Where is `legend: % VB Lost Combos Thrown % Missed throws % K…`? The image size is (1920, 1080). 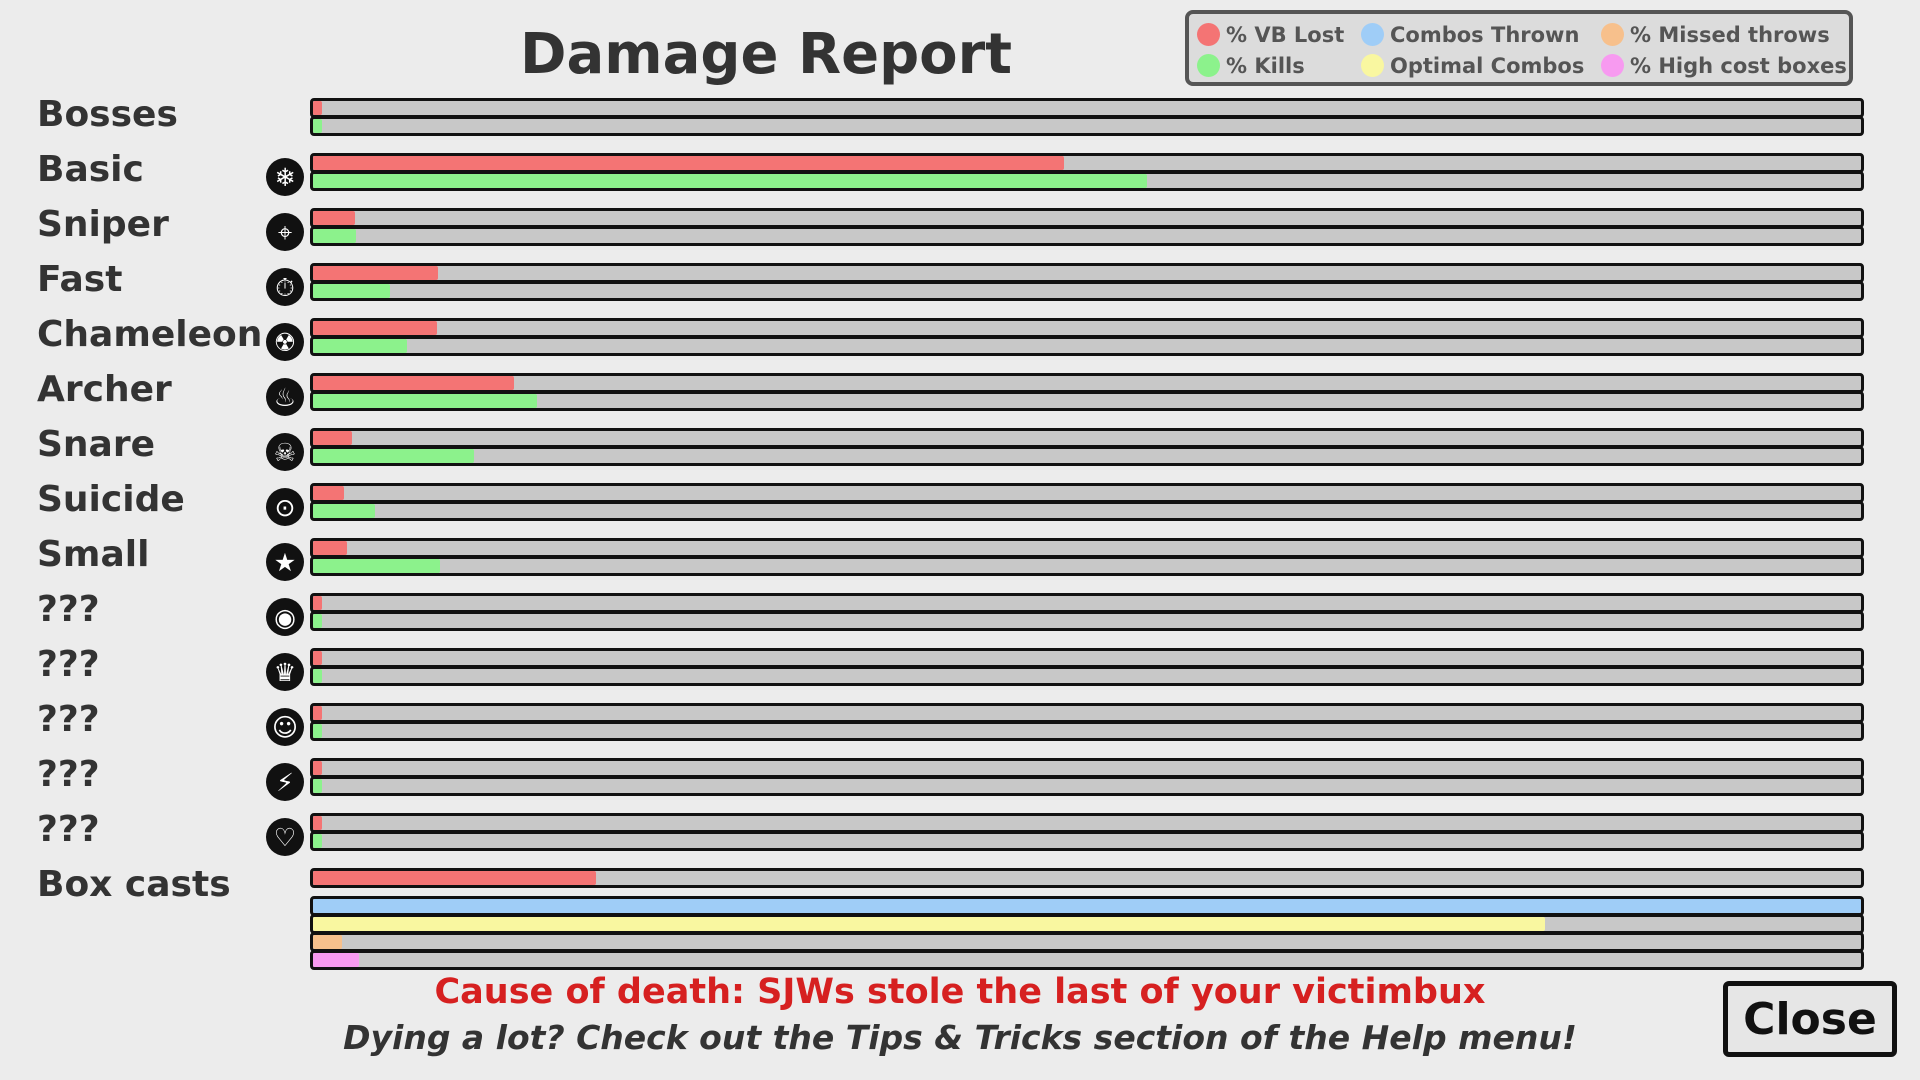
legend: % VB Lost Combos Thrown % Missed throws % K… is located at coordinates (1519, 48).